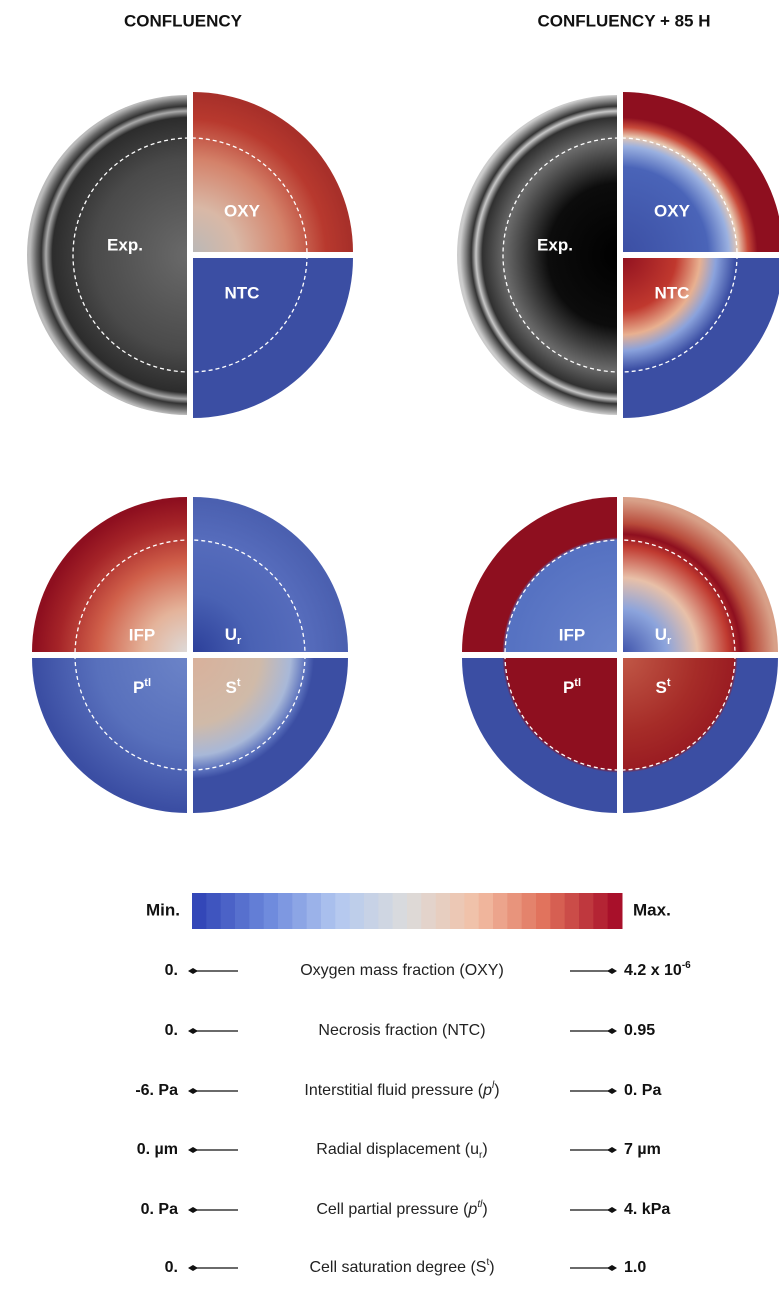  What do you see at coordinates (401, 1150) in the screenshot?
I see `legend-name: Radial displacement (ur)` at bounding box center [401, 1150].